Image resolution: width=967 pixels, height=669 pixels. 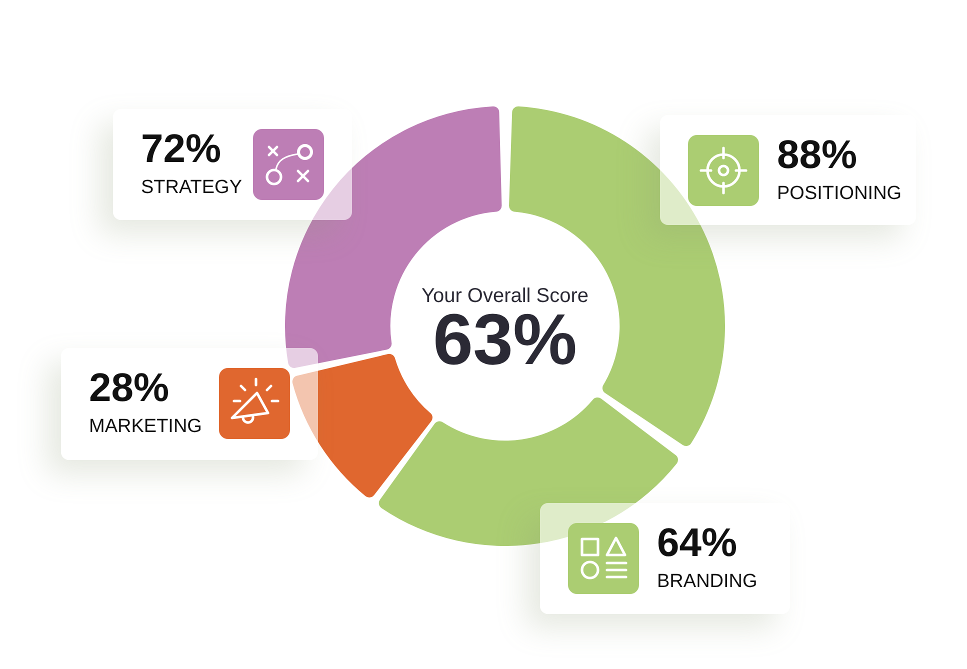 I want to click on slice-label: STRATEGY, so click(x=191, y=187).